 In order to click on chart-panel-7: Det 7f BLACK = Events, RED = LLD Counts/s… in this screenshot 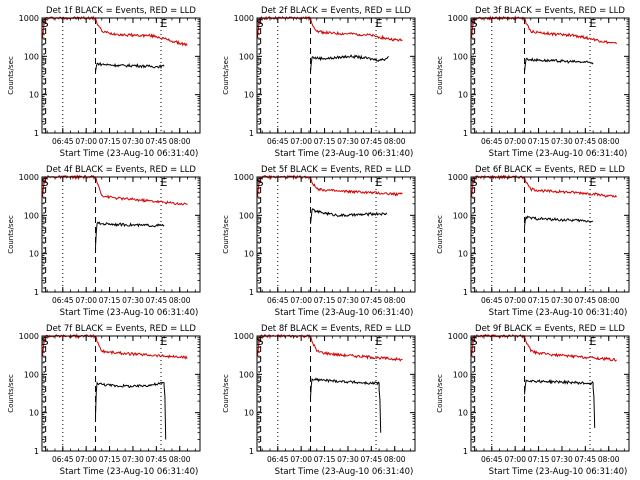, I will do `click(104, 400)`.